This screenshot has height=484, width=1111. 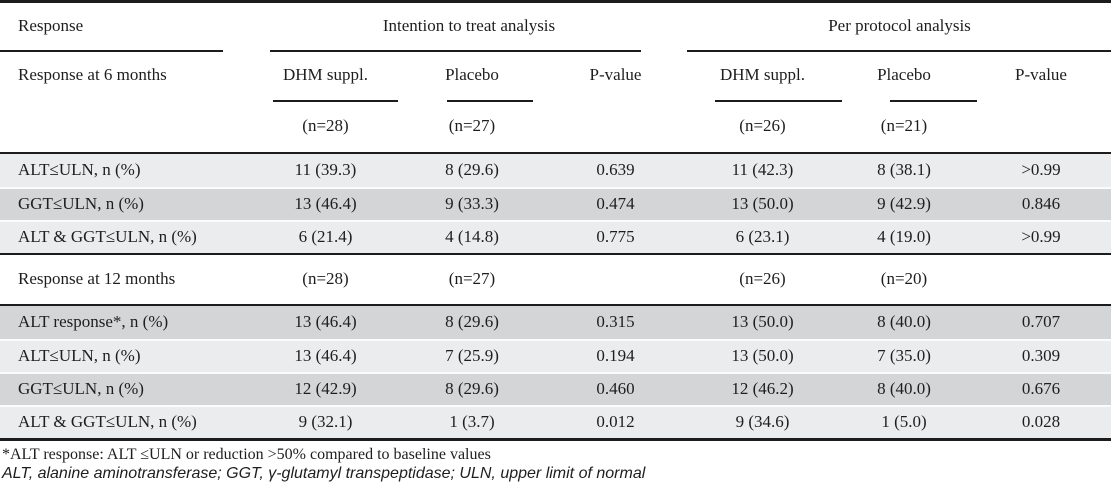 I want to click on group-header-itt: Intention to treat analysis, so click(x=469, y=26).